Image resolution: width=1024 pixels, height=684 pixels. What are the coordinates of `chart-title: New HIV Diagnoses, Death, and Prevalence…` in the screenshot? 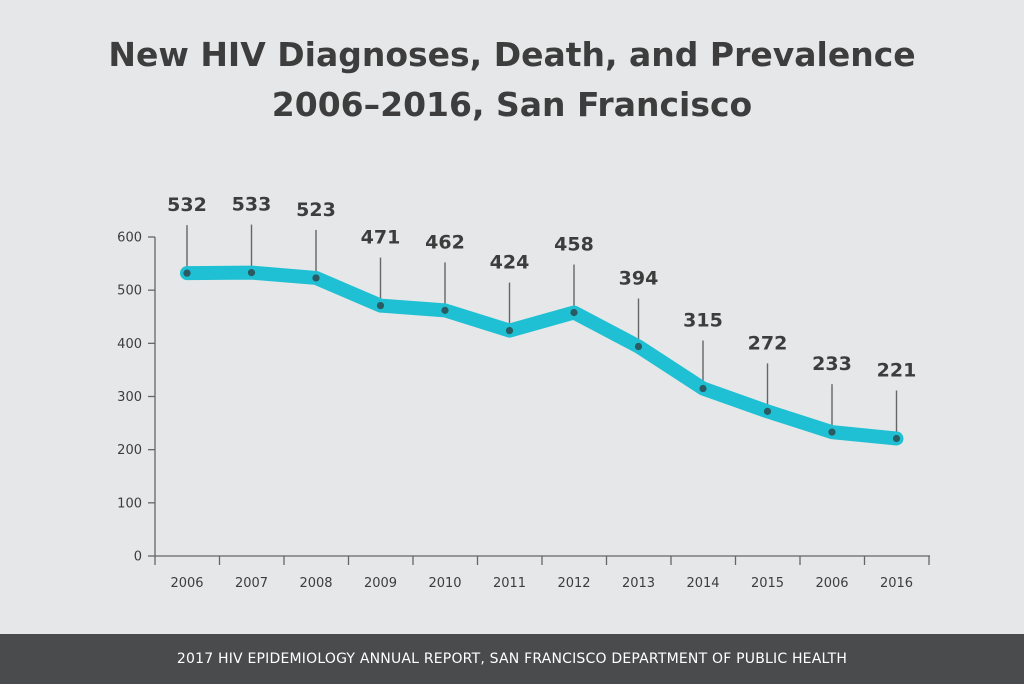 It's located at (512, 80).